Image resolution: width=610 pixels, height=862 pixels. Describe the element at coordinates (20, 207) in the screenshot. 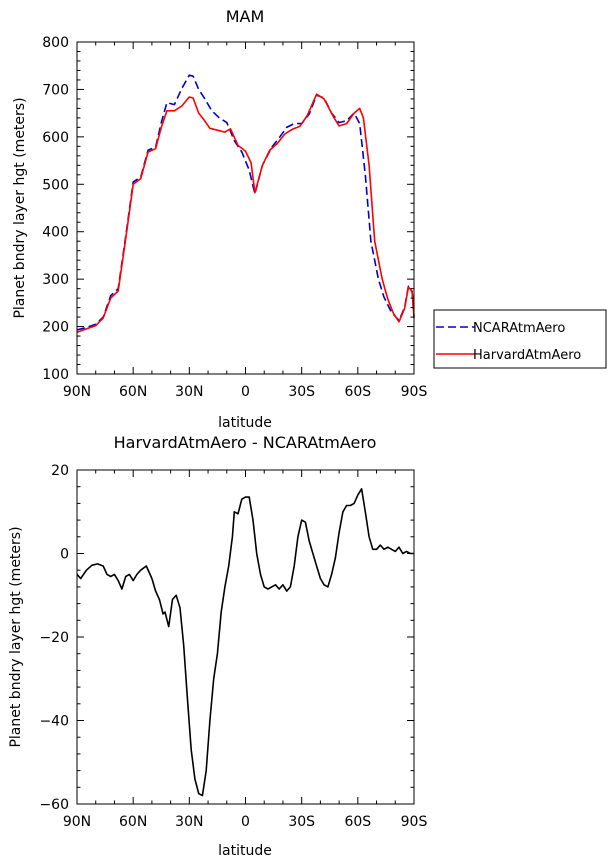

I see `top-panel-ylabel: Planet bndry layer hgt (meters)` at that location.